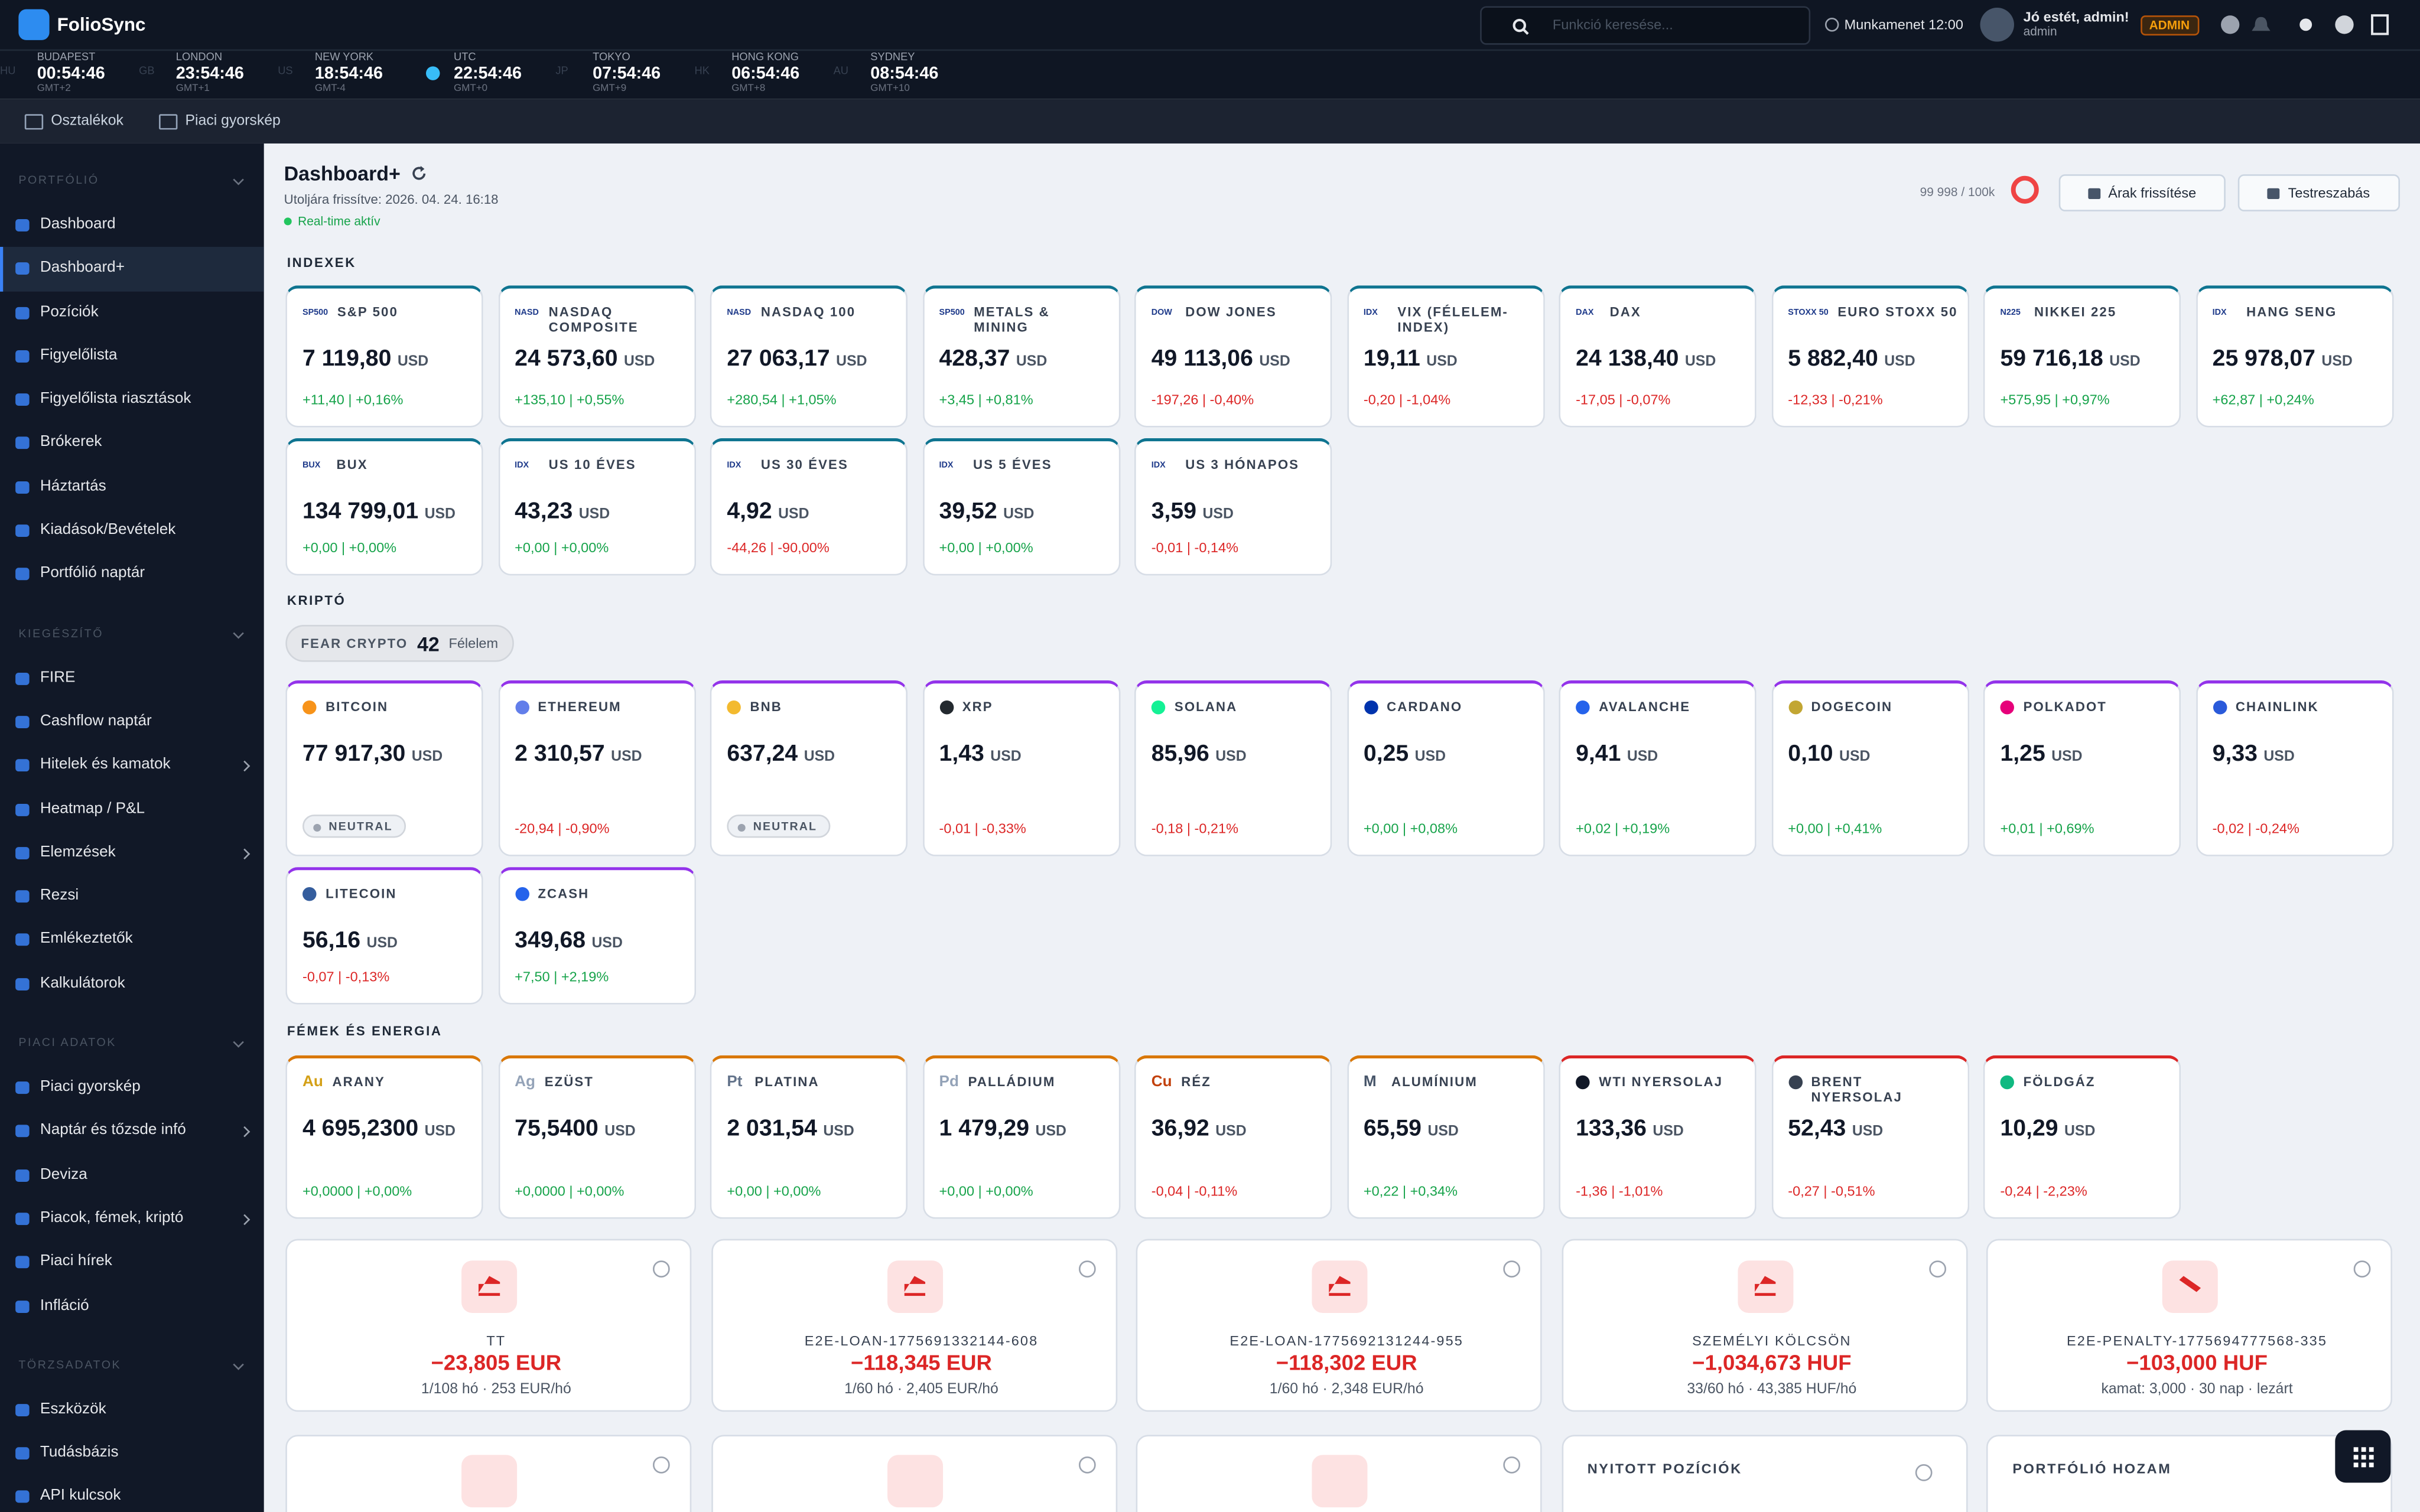 This screenshot has width=2420, height=1512. What do you see at coordinates (132, 722) in the screenshot?
I see `sidebar-item: Cashflow naptár` at bounding box center [132, 722].